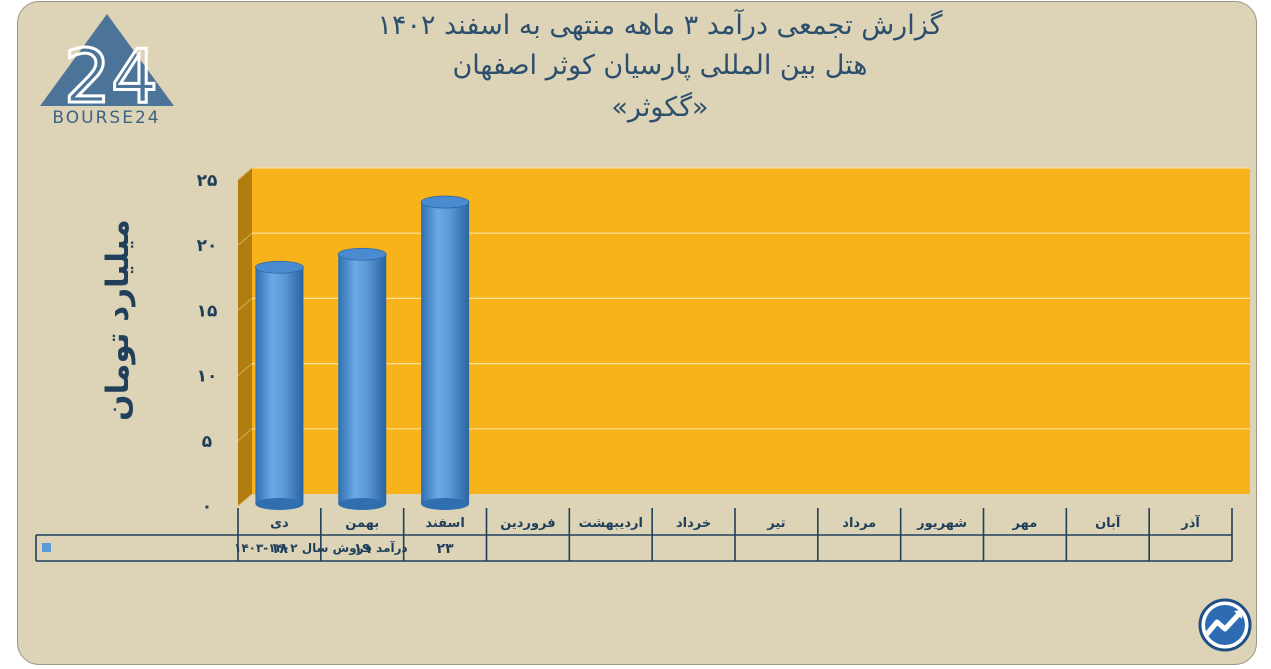 This screenshot has width=1271, height=669. Describe the element at coordinates (207, 246) in the screenshot. I see `y-tick-label: ۲۰` at that location.